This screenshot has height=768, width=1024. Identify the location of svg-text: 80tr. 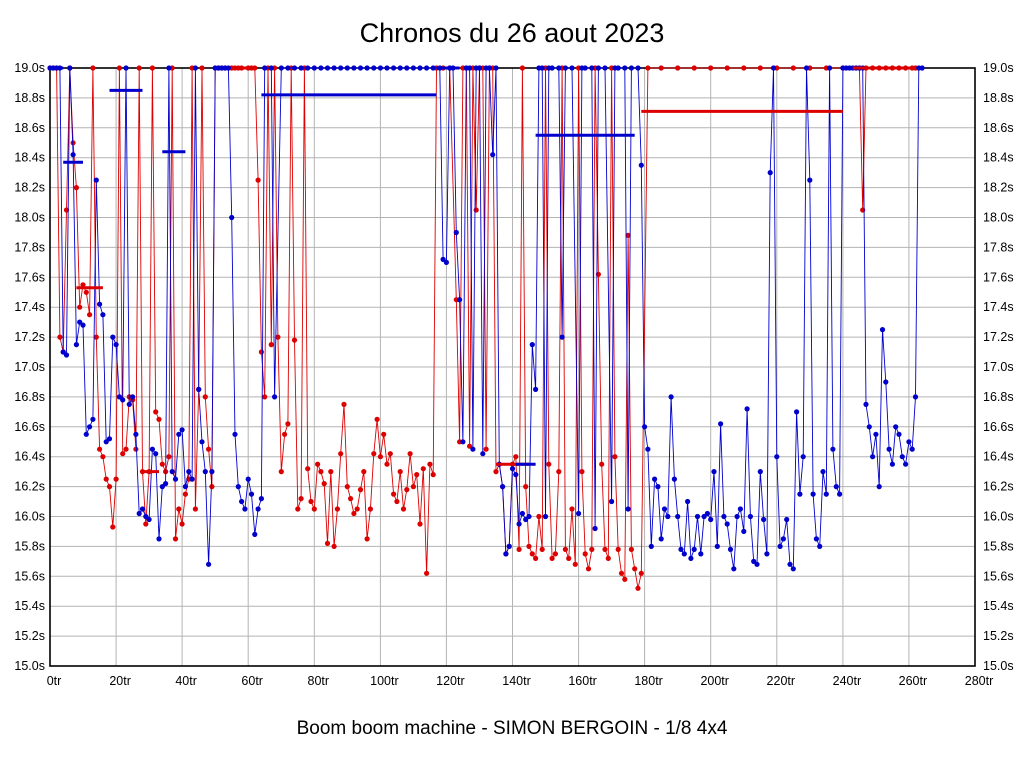
(319, 681).